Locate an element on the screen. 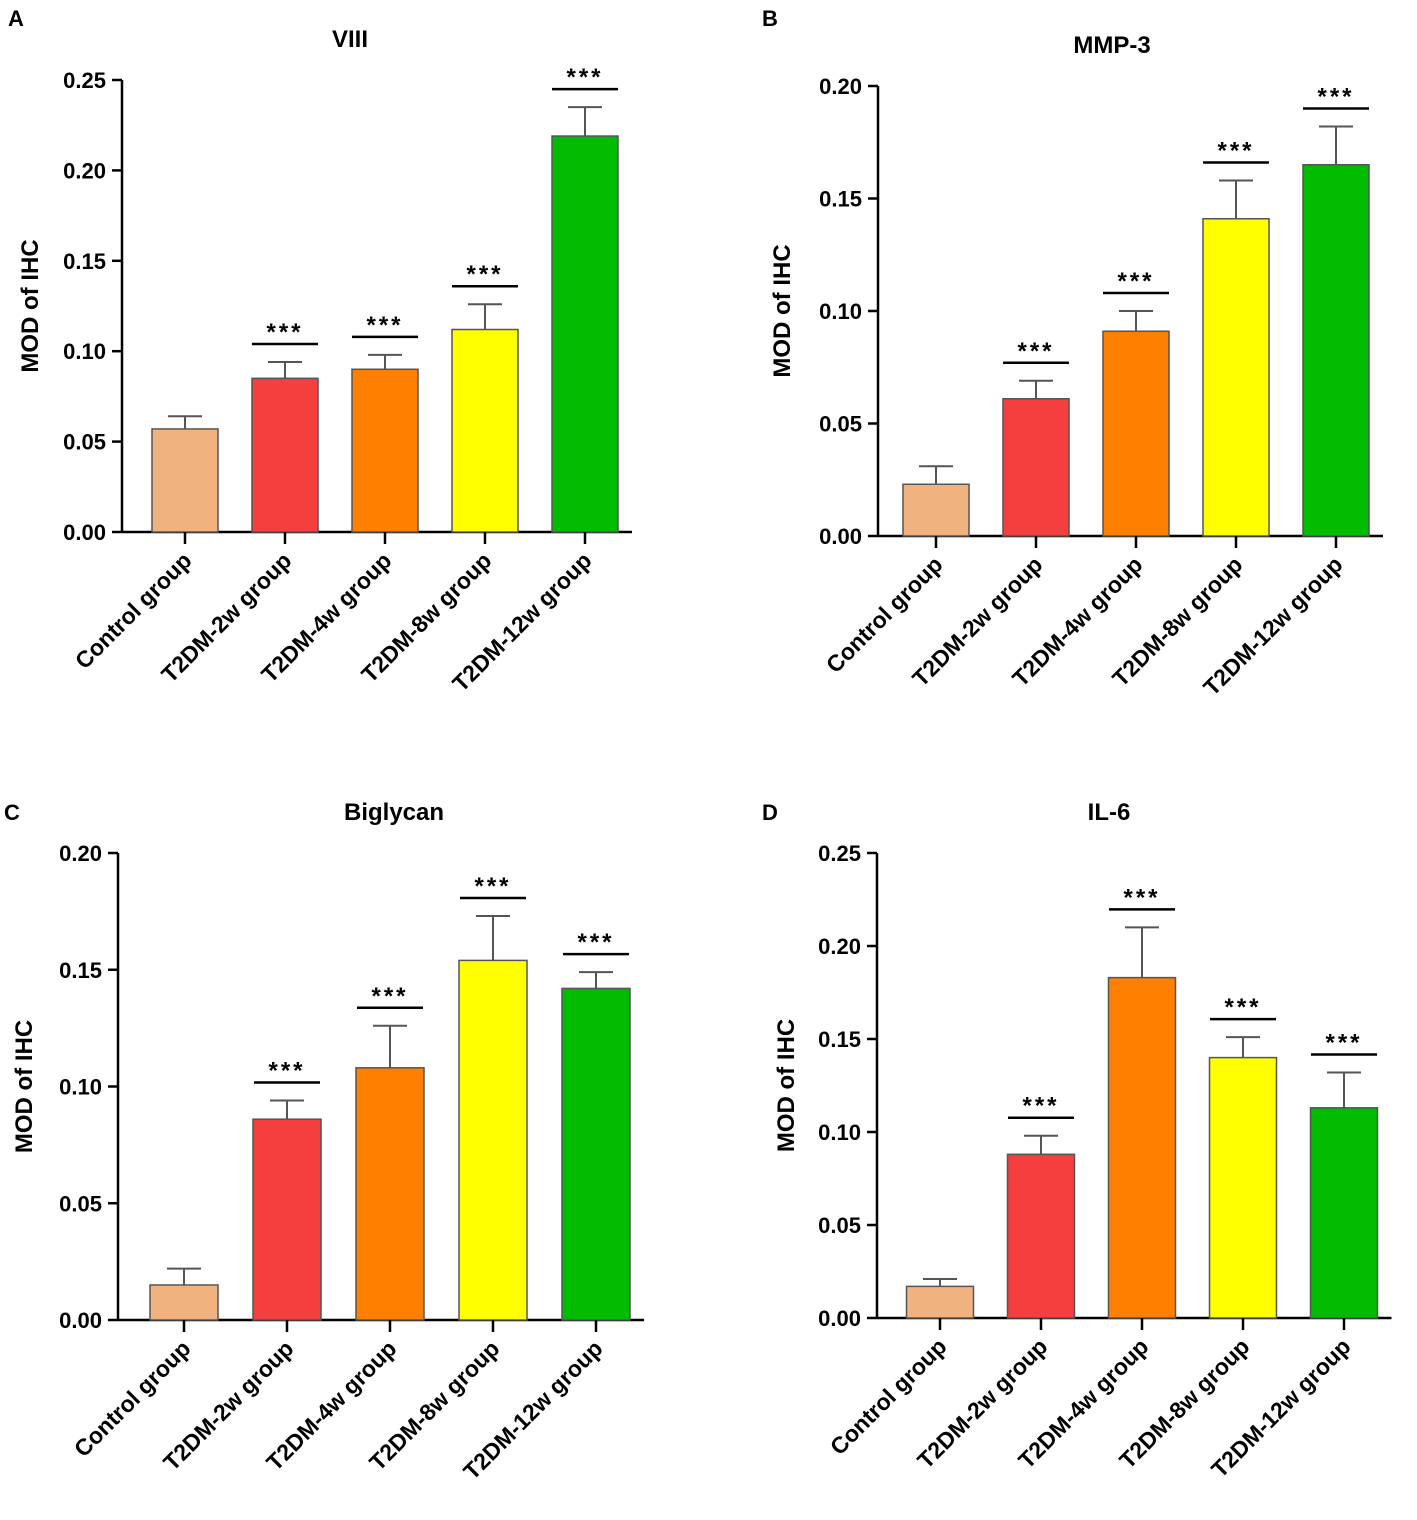  chart-title: Biglycan is located at coordinates (394, 812).